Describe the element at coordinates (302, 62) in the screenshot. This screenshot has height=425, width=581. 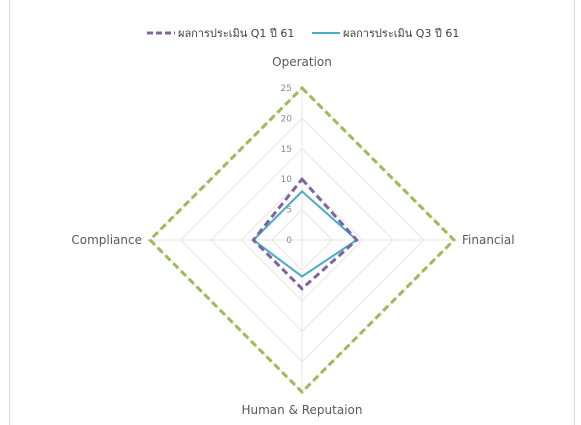
I see `axis-label-1: Operation` at that location.